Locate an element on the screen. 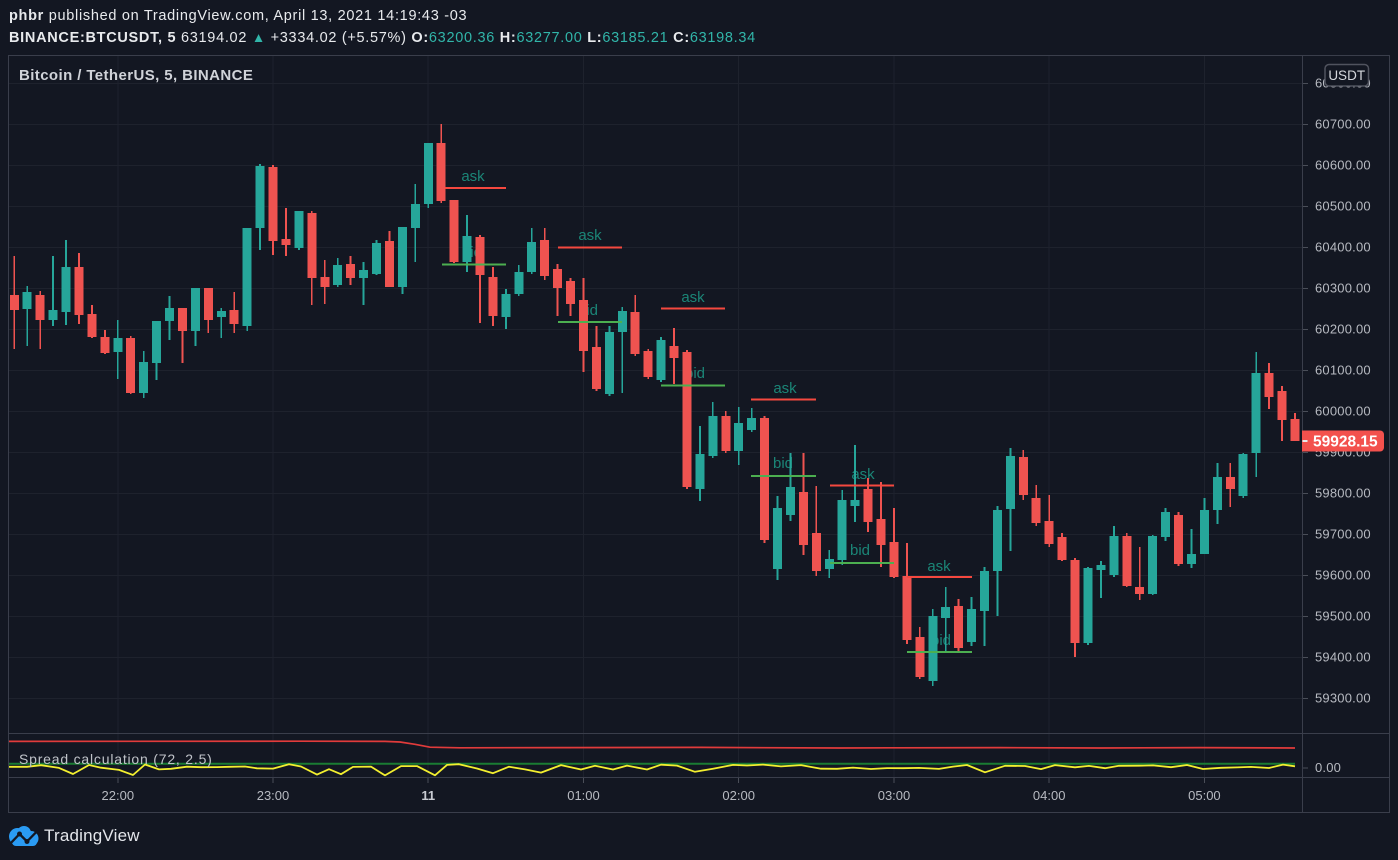  svg-text: 59928.15 is located at coordinates (1345, 442).